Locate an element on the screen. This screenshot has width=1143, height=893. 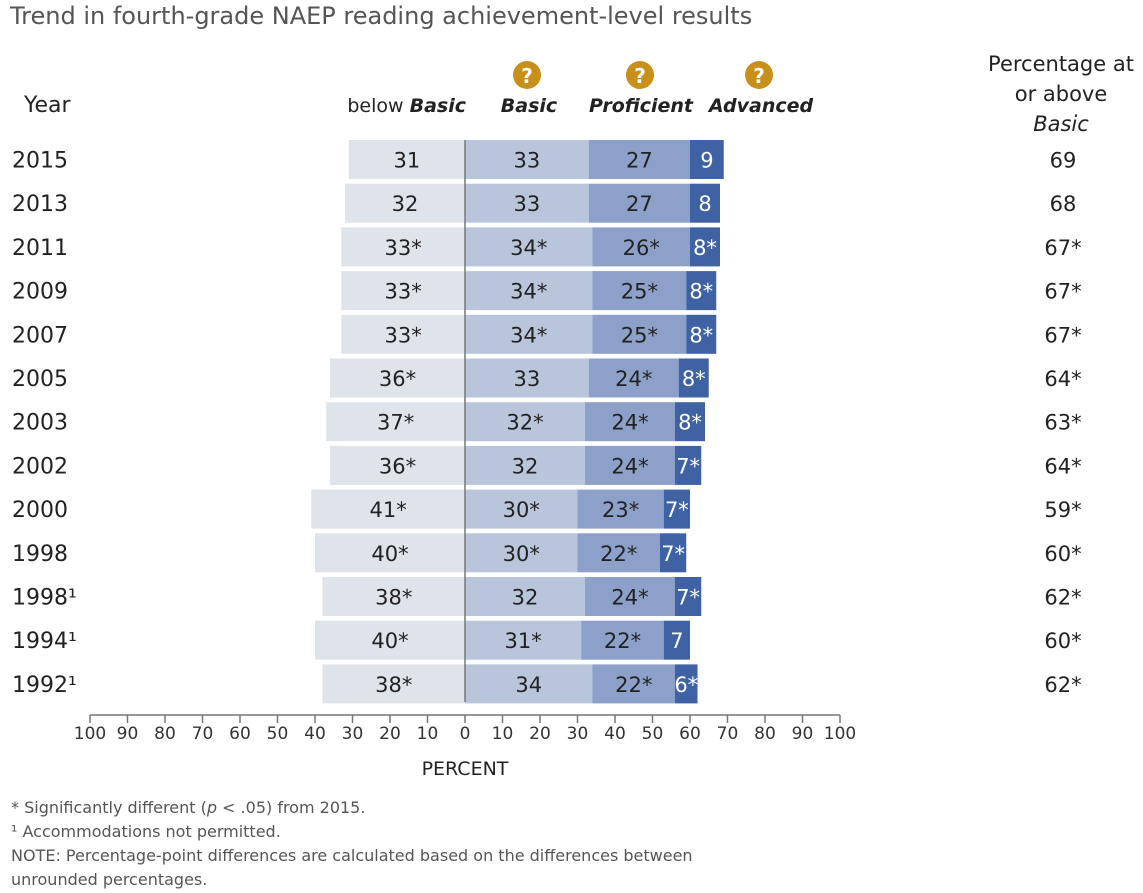
below-basic-value: 41* is located at coordinates (388, 510).